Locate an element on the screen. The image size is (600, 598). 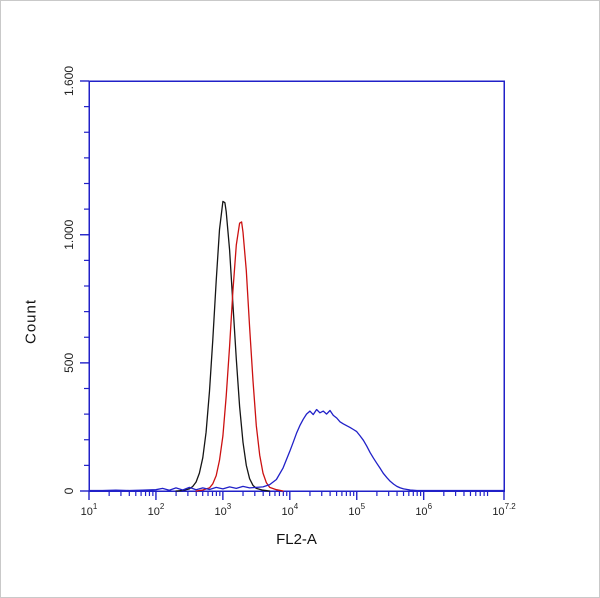
x-tick-label: 10⁵ is located at coordinates (356, 510).